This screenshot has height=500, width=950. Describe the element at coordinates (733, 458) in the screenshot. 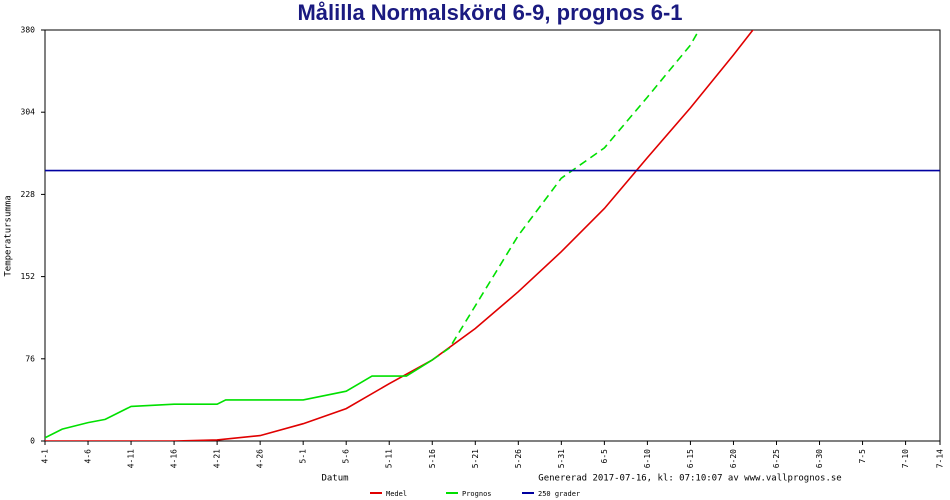

I see `x-tick-label: 6-20` at that location.